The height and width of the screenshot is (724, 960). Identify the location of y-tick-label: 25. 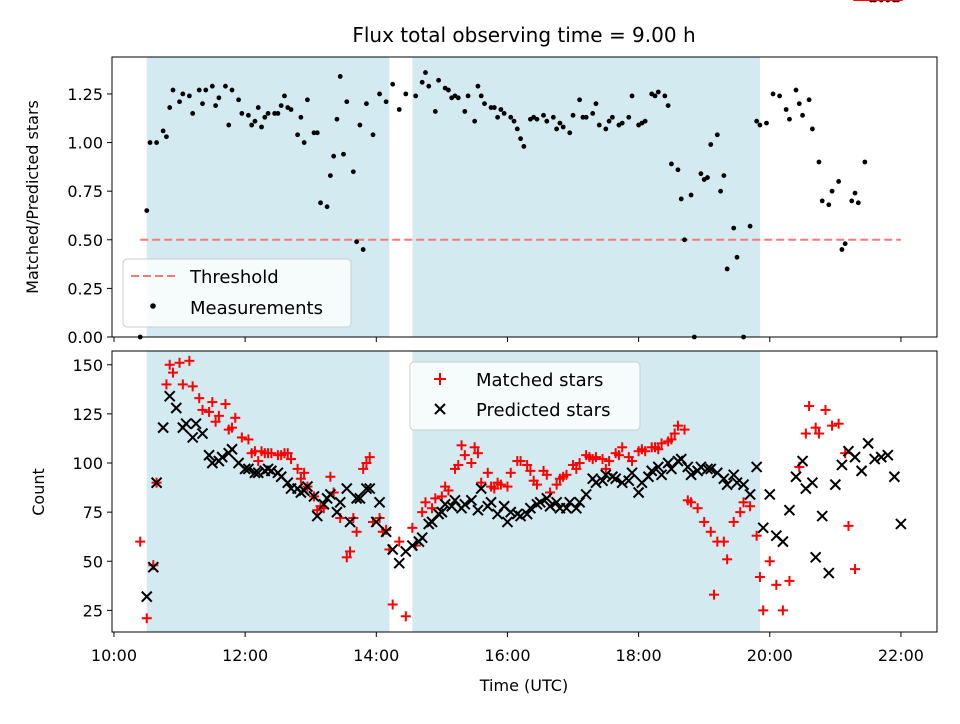
(93, 610).